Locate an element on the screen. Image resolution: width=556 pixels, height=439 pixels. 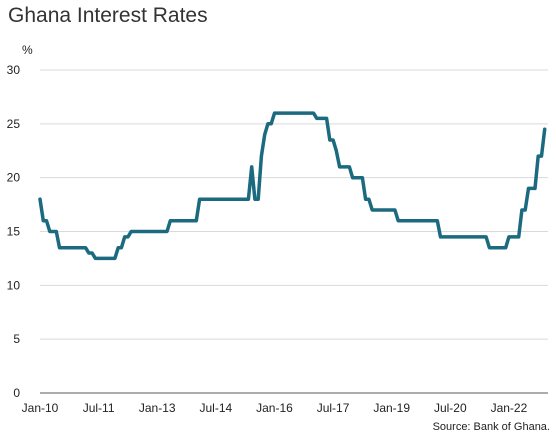
y-tick-labels: 0 5 10 15 20 25 30 is located at coordinates (14, 231).